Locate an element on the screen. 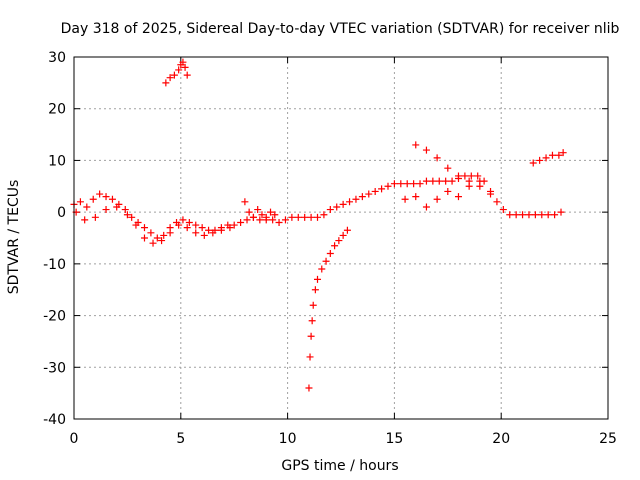 This screenshot has height=480, width=640. y-tick-label: 10 is located at coordinates (57, 161).